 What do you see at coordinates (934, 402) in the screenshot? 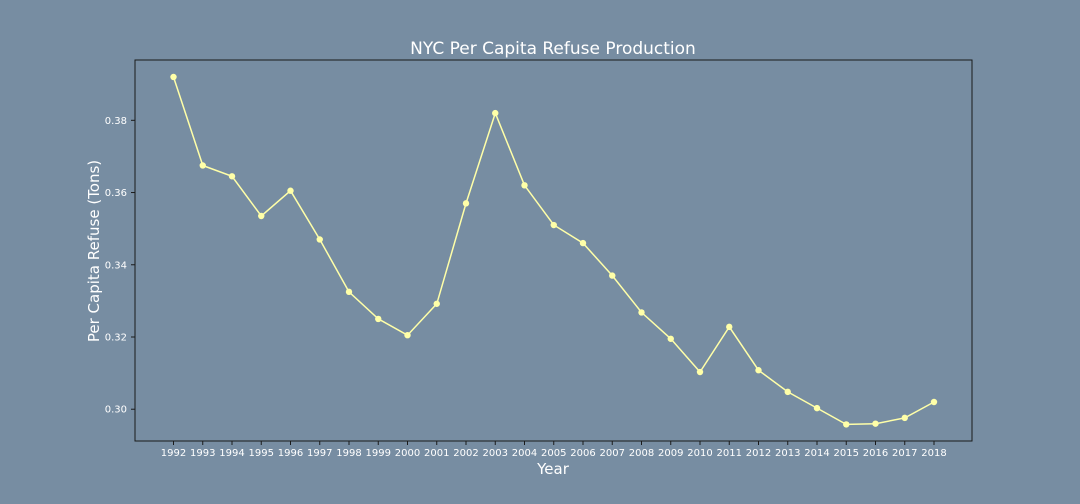
I see `data-point-2018` at bounding box center [934, 402].